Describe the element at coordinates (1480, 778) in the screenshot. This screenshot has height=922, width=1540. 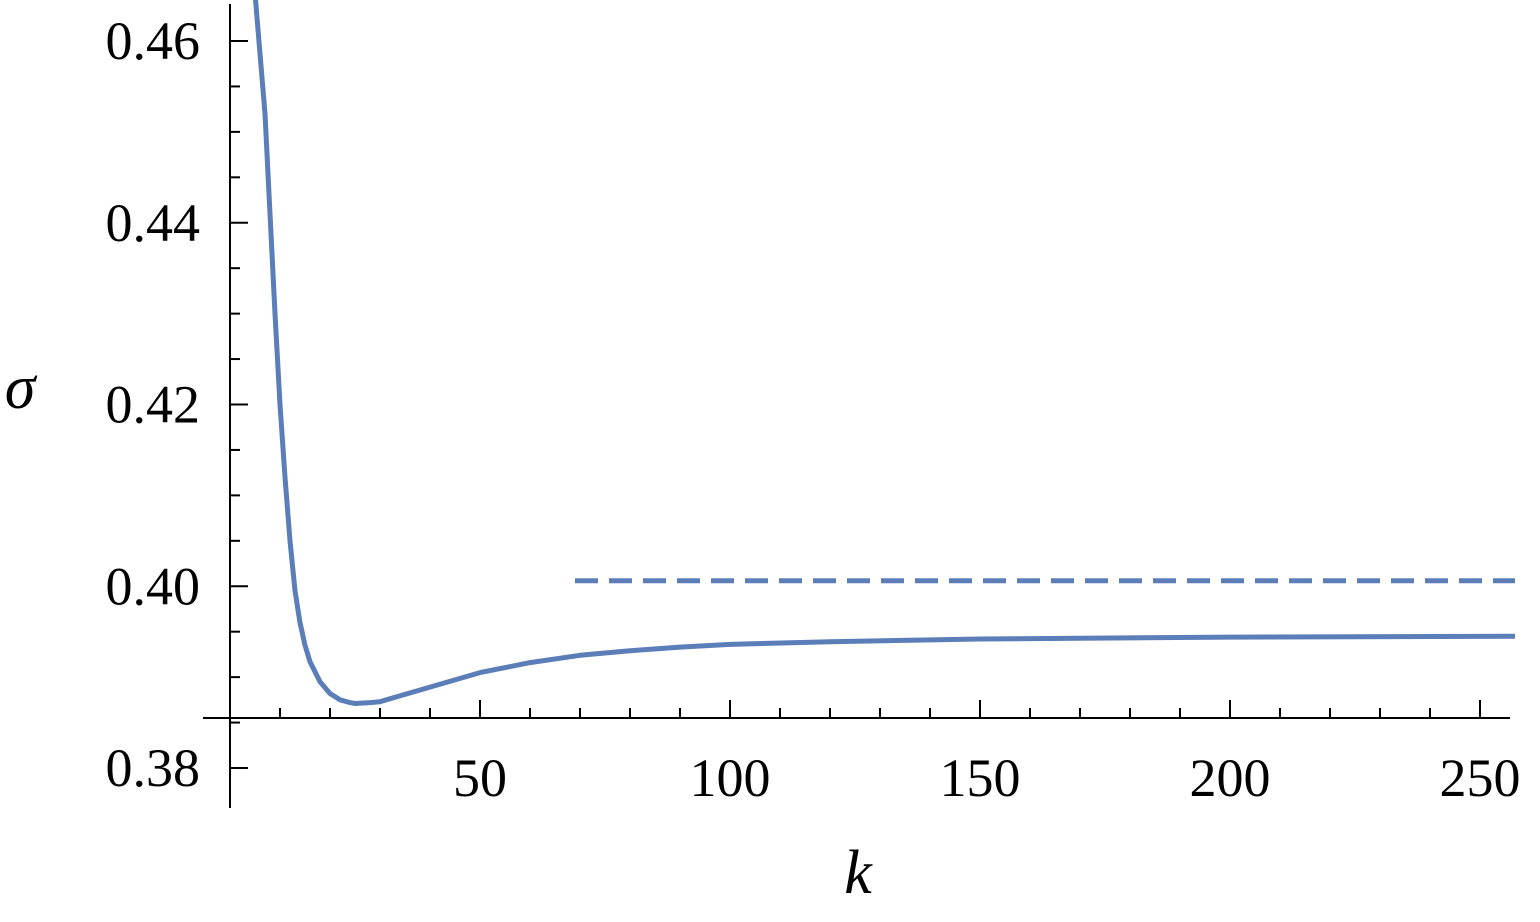
I see `x-tick-label: 250` at that location.